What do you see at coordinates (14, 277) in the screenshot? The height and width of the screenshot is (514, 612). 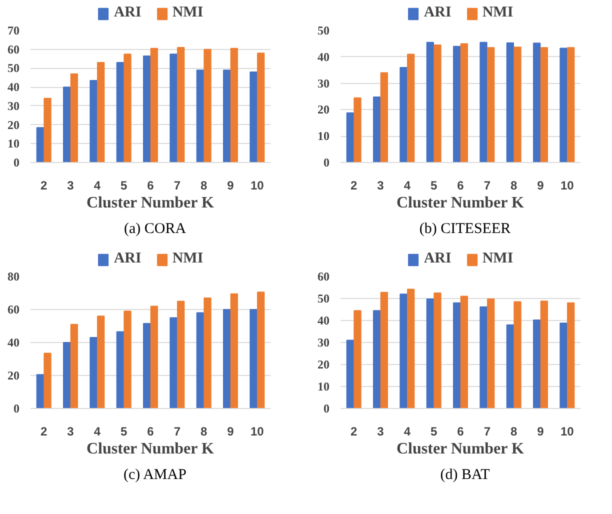 I see `y-tick-label: 80` at bounding box center [14, 277].